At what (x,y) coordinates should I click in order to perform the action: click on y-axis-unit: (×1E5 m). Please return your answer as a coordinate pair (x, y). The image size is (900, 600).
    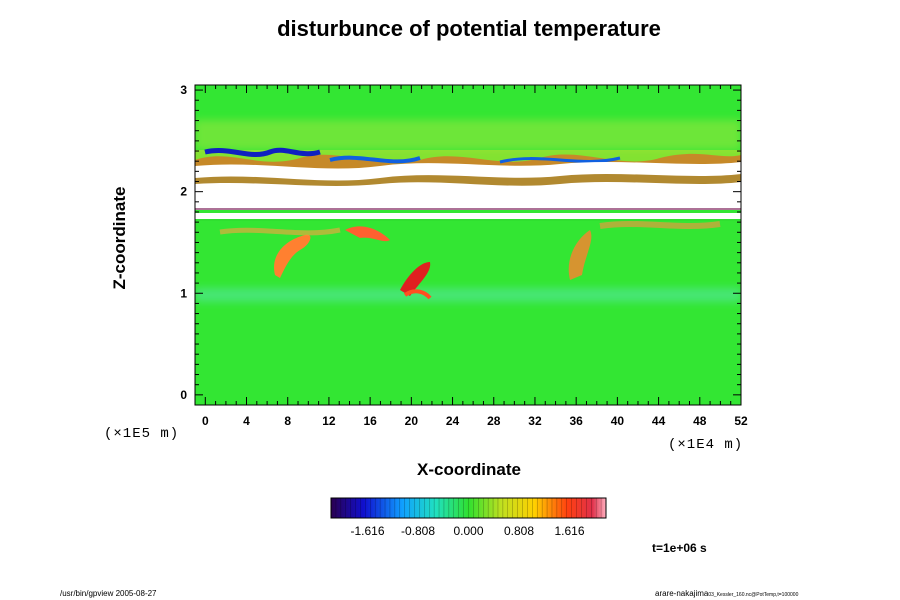
    Looking at the image, I should click on (142, 434).